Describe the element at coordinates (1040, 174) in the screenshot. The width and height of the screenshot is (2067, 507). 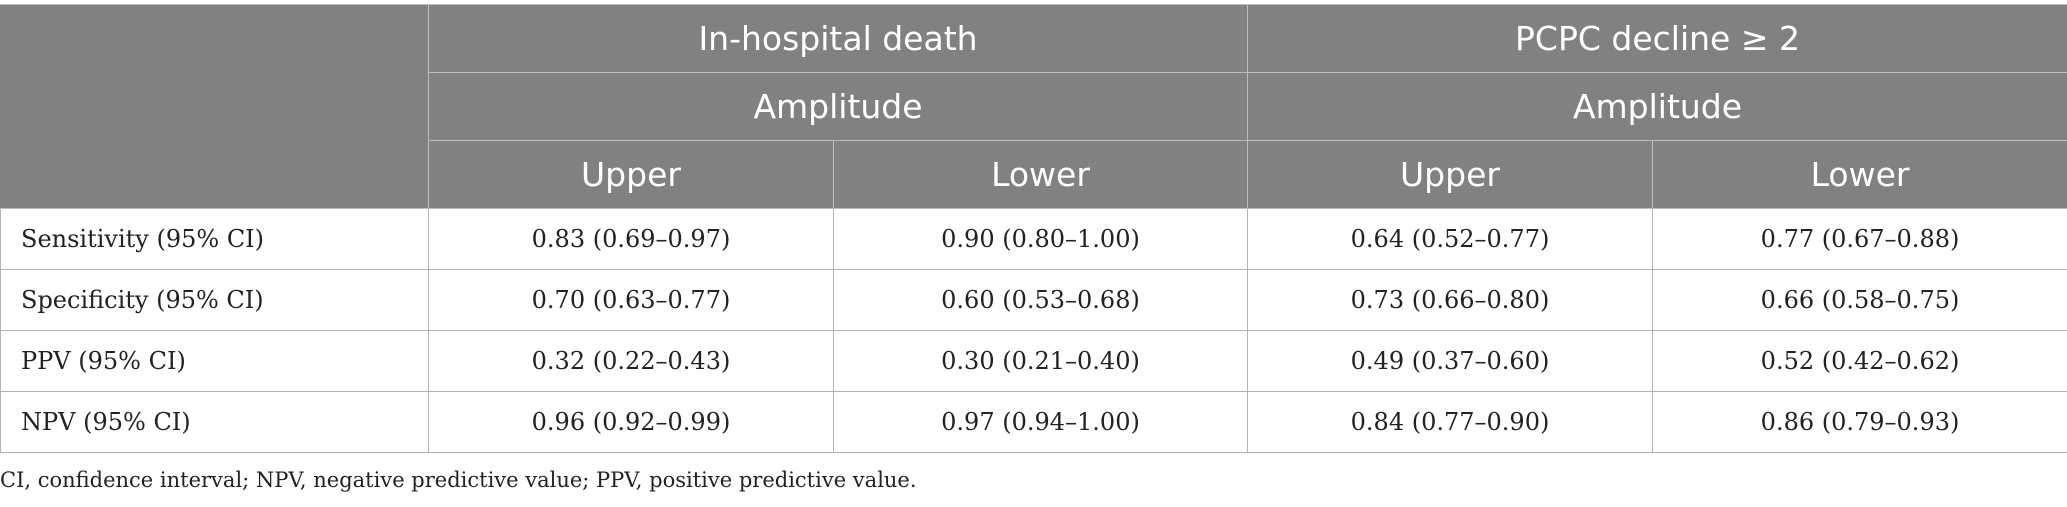
I see `header-lower-death: Lower` at that location.